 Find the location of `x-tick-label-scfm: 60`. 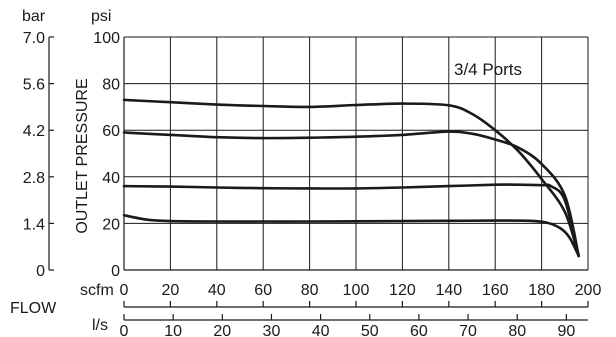

x-tick-label-scfm: 60 is located at coordinates (263, 290).